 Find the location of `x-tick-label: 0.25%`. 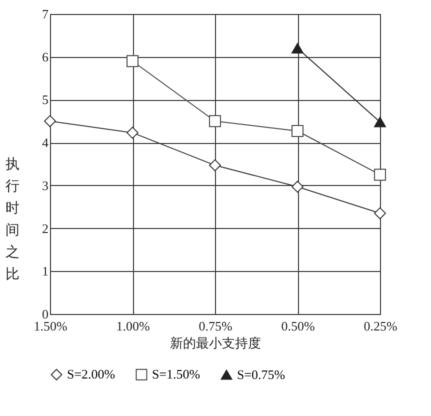

x-tick-label: 0.25% is located at coordinates (381, 326).